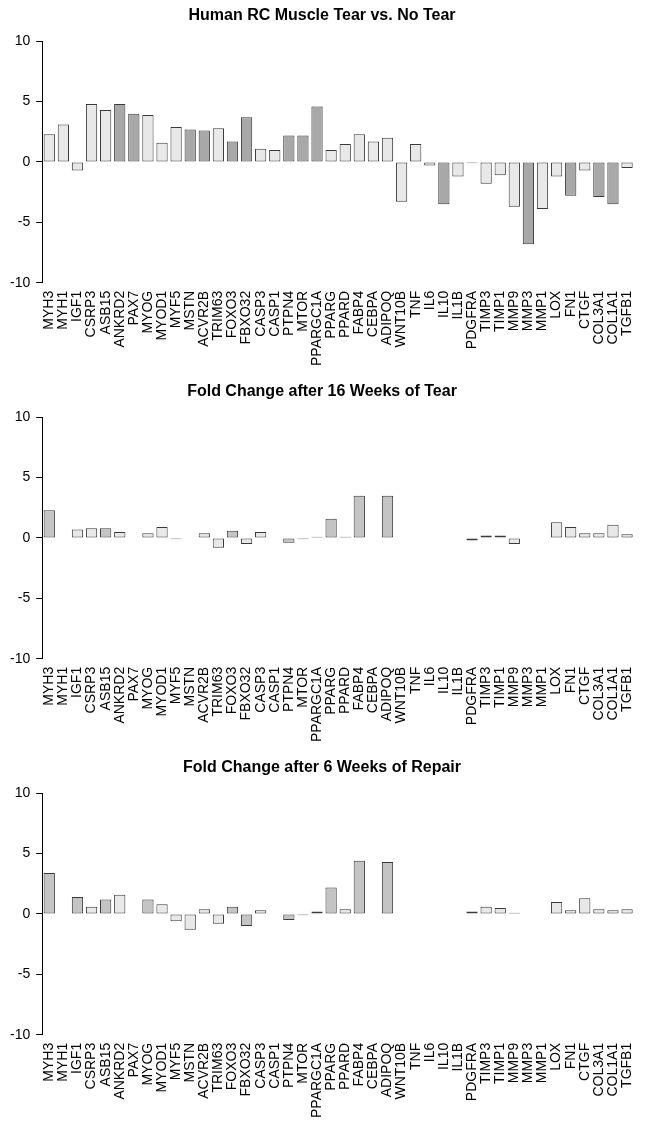  What do you see at coordinates (322, 767) in the screenshot?
I see `chart-title: Fold Change after 6 Weeks of Repair` at bounding box center [322, 767].